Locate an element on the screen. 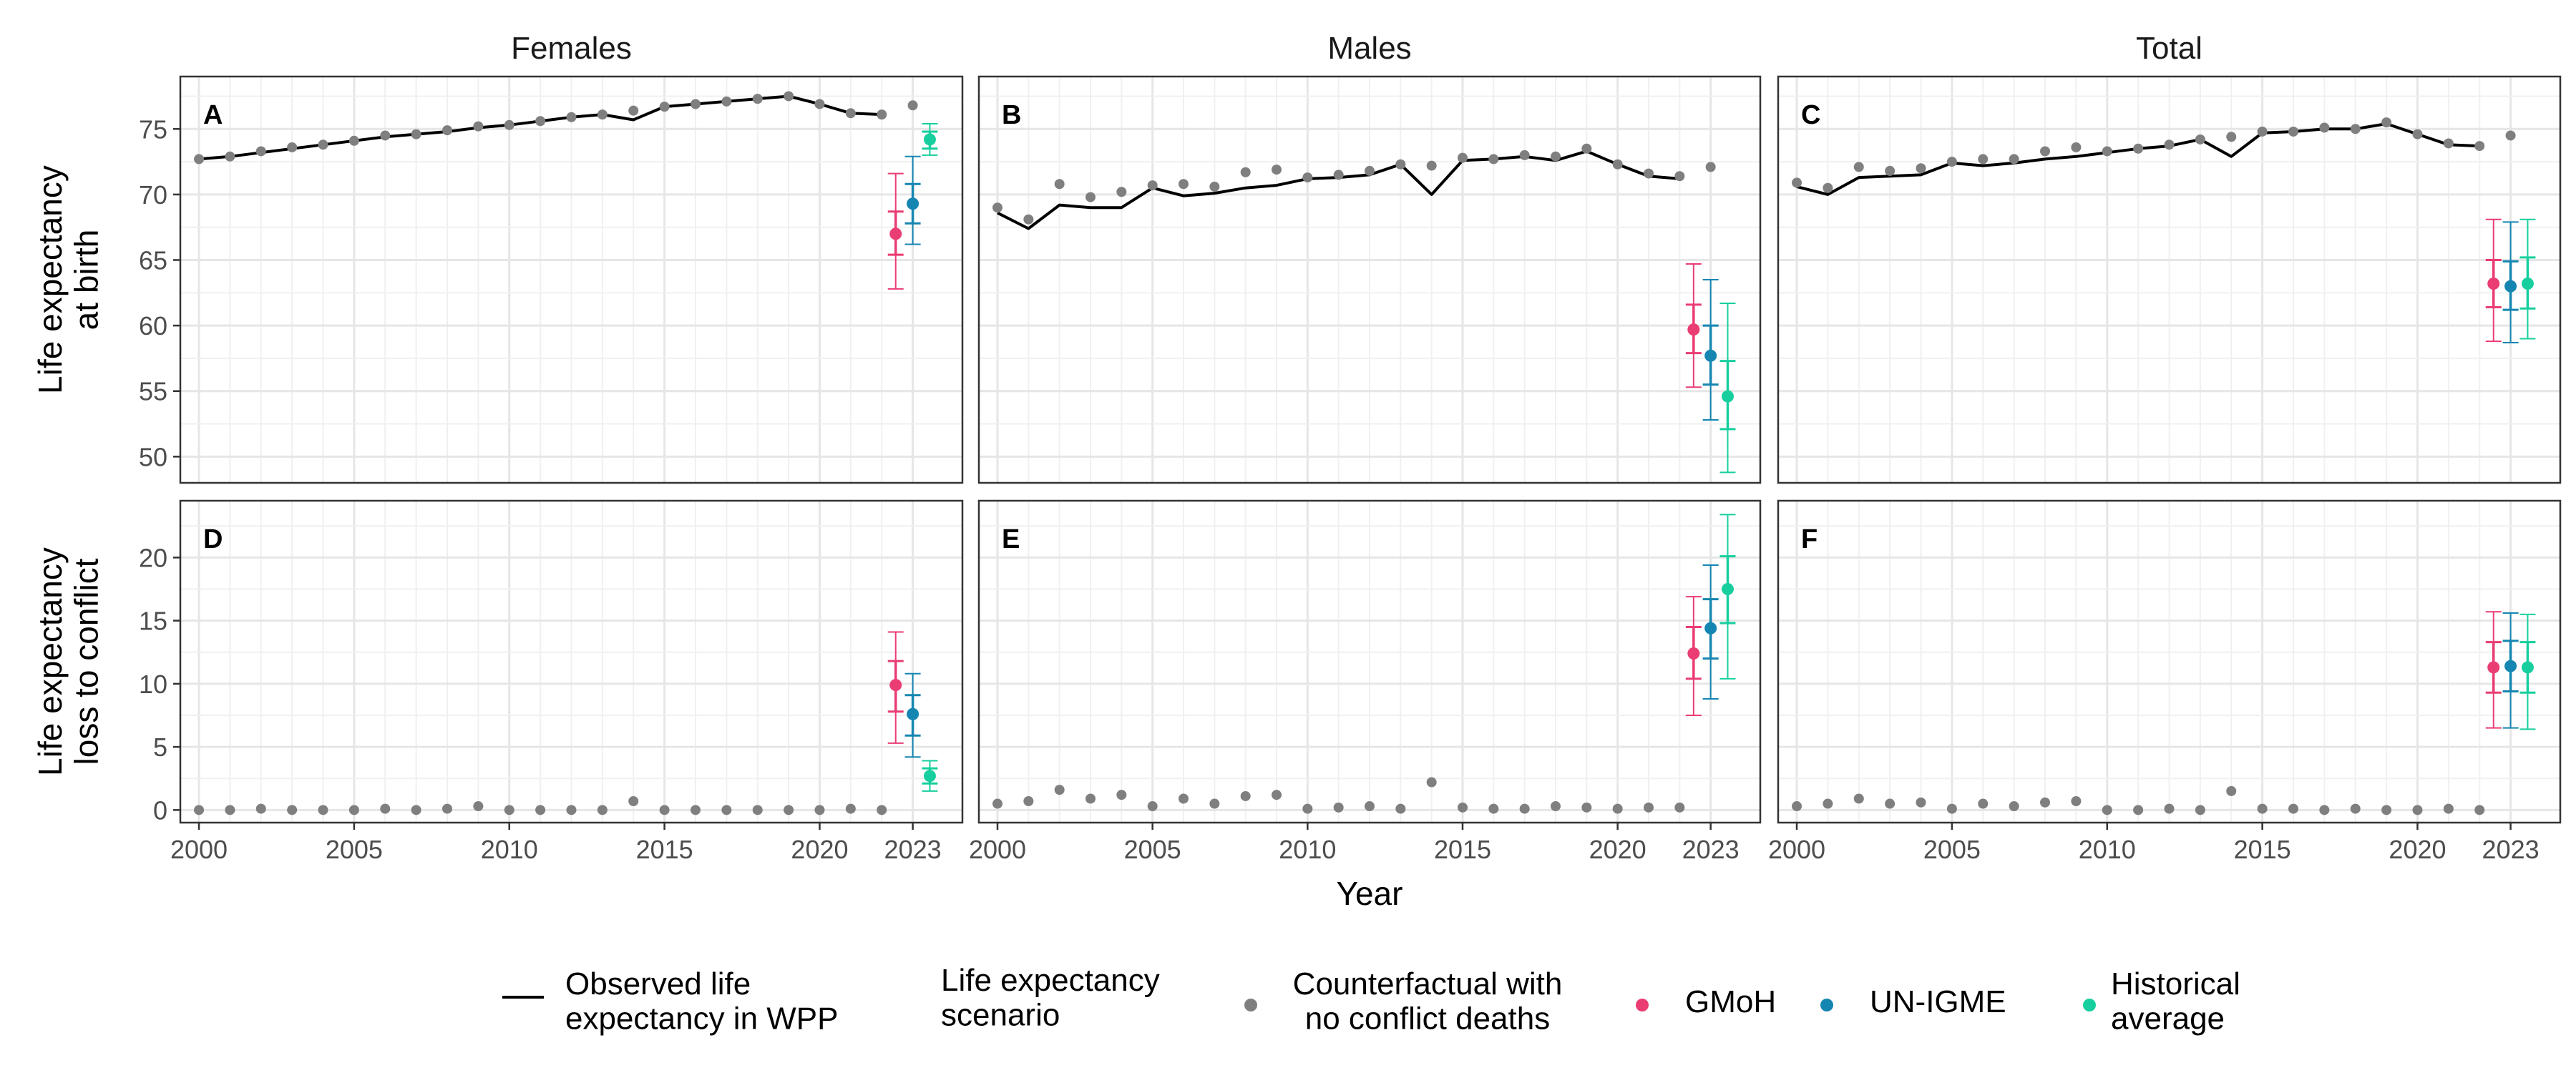 The height and width of the screenshot is (1073, 2576). legend-text-line: GMoH is located at coordinates (1730, 1001).